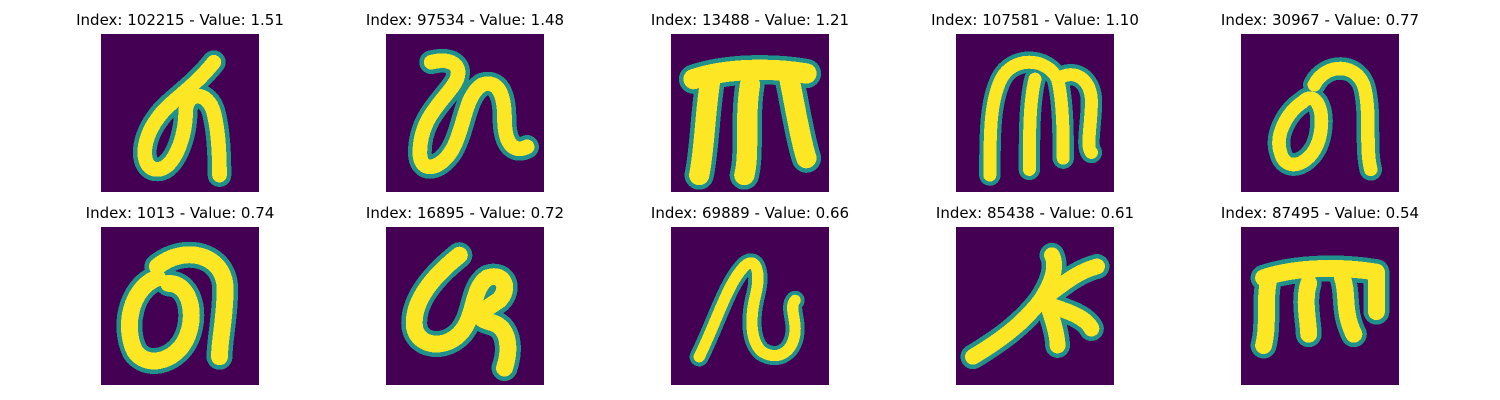  I want to click on sample-title: Index: 97534 - Value: 1.48, so click(465, 20).